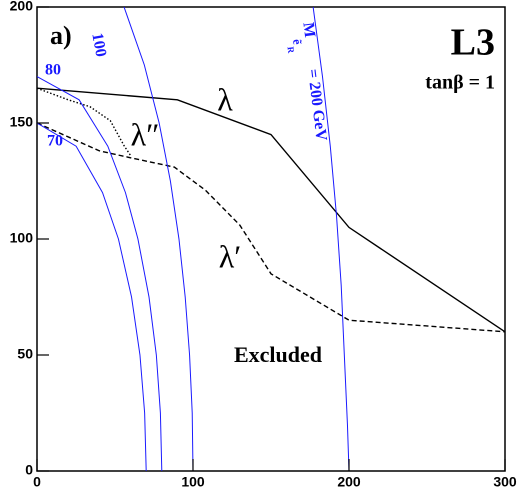 This screenshot has height=491, width=518. I want to click on annotation: ẽ, so click(297, 42).